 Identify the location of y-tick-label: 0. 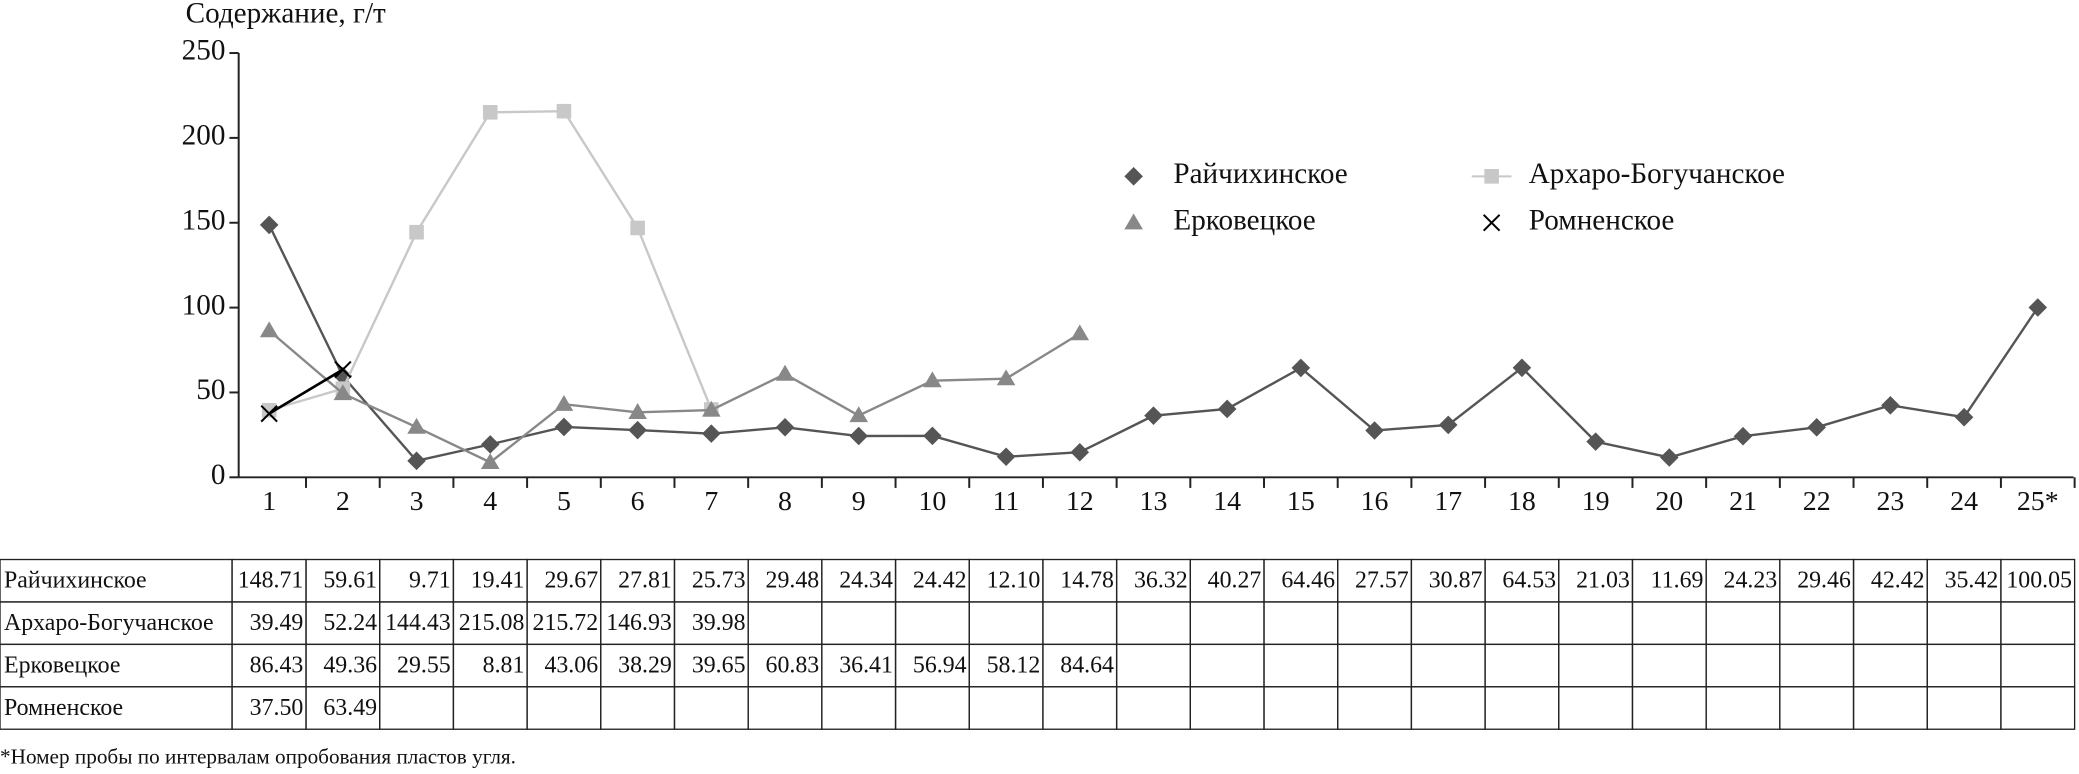
(218, 475).